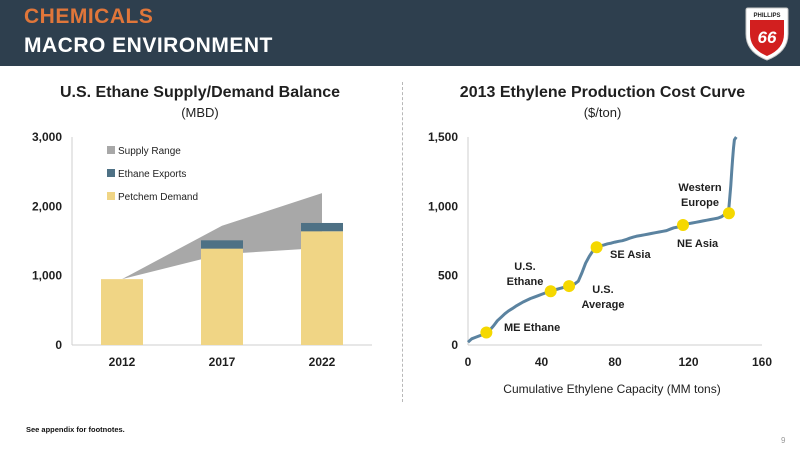  Describe the element at coordinates (688, 362) in the screenshot. I see `right-x-tick-label: 120` at that location.